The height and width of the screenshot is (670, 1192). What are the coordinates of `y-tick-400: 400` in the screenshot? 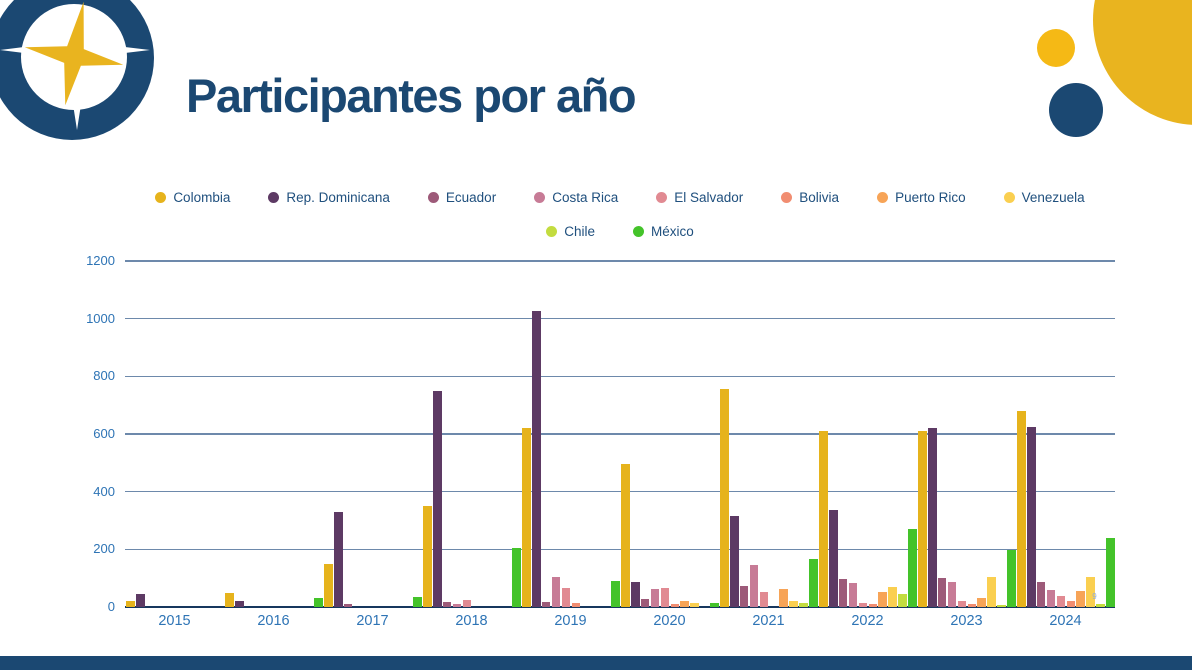 It's located at (104, 491).